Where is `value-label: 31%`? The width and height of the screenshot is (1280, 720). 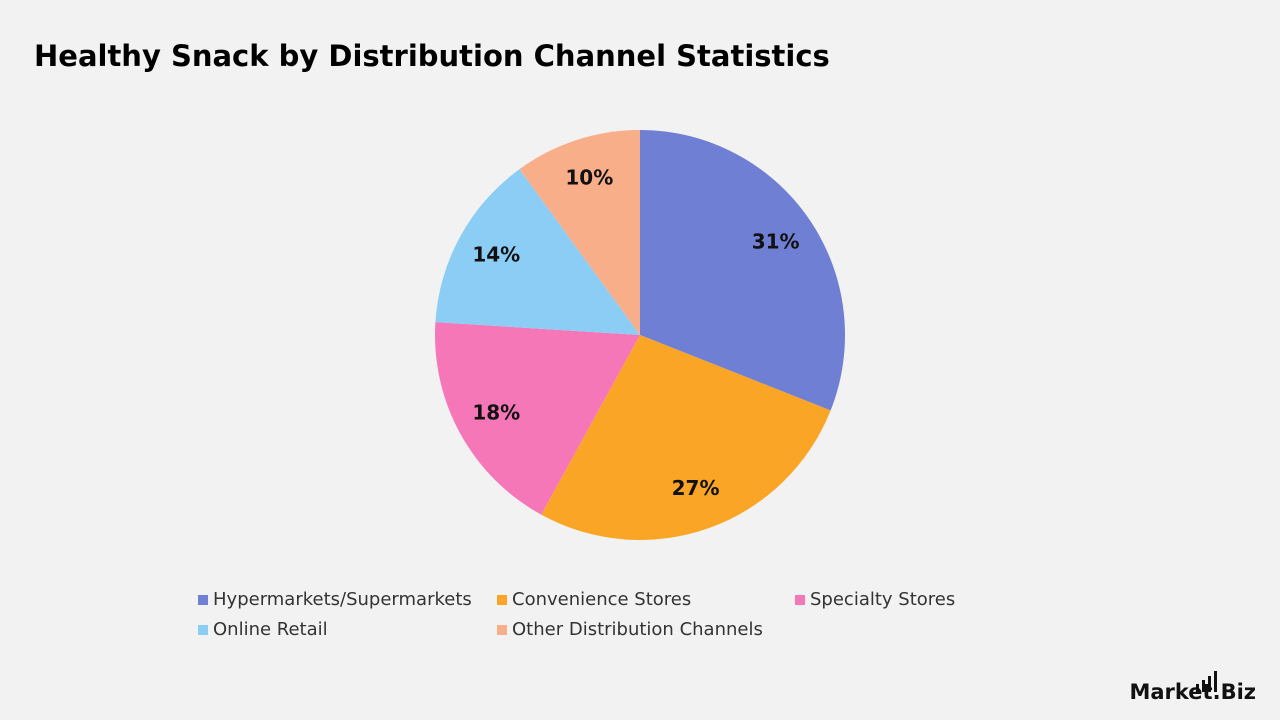
value-label: 31% is located at coordinates (776, 241).